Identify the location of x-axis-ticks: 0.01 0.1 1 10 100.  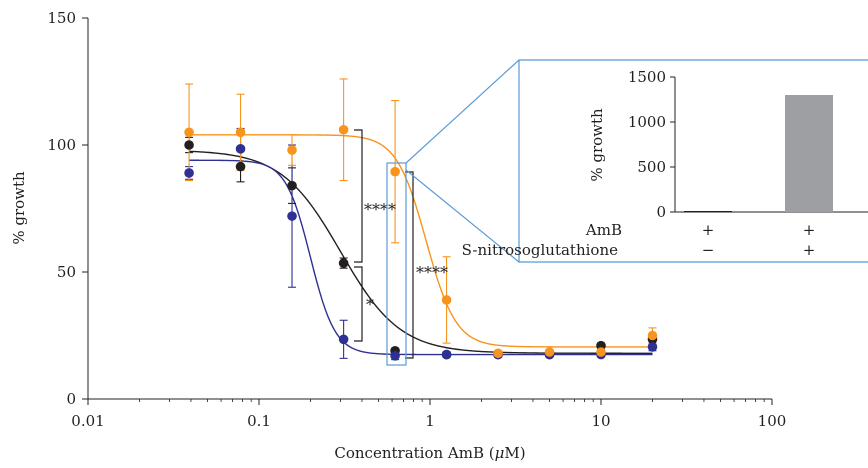
(428, 414).